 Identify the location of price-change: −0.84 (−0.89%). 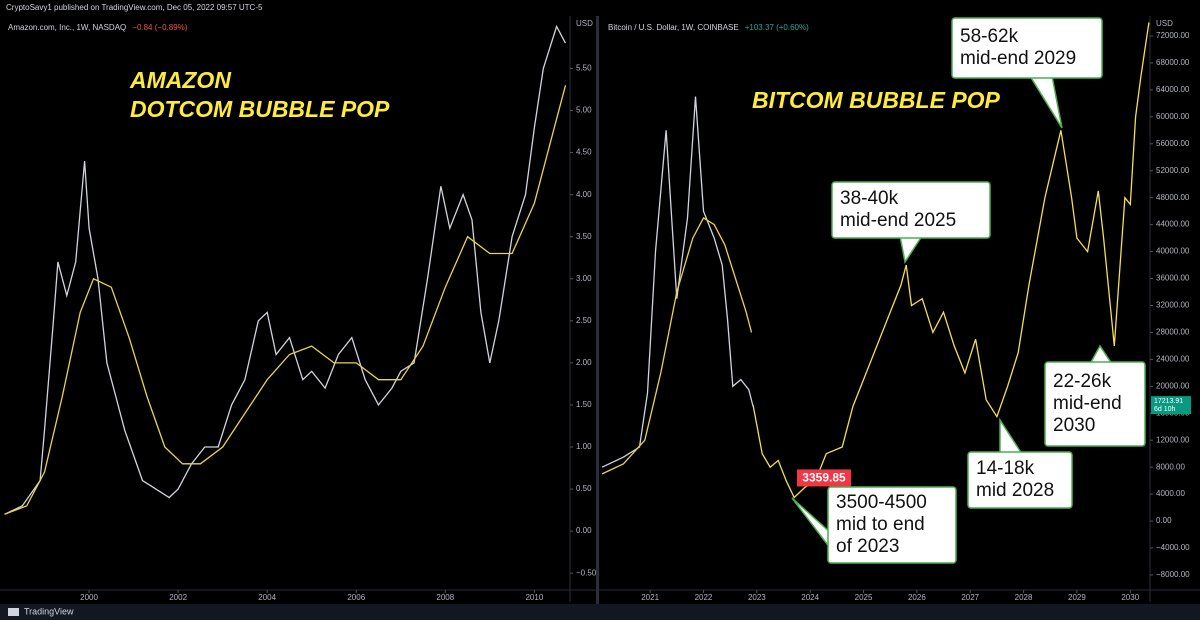
(159, 27).